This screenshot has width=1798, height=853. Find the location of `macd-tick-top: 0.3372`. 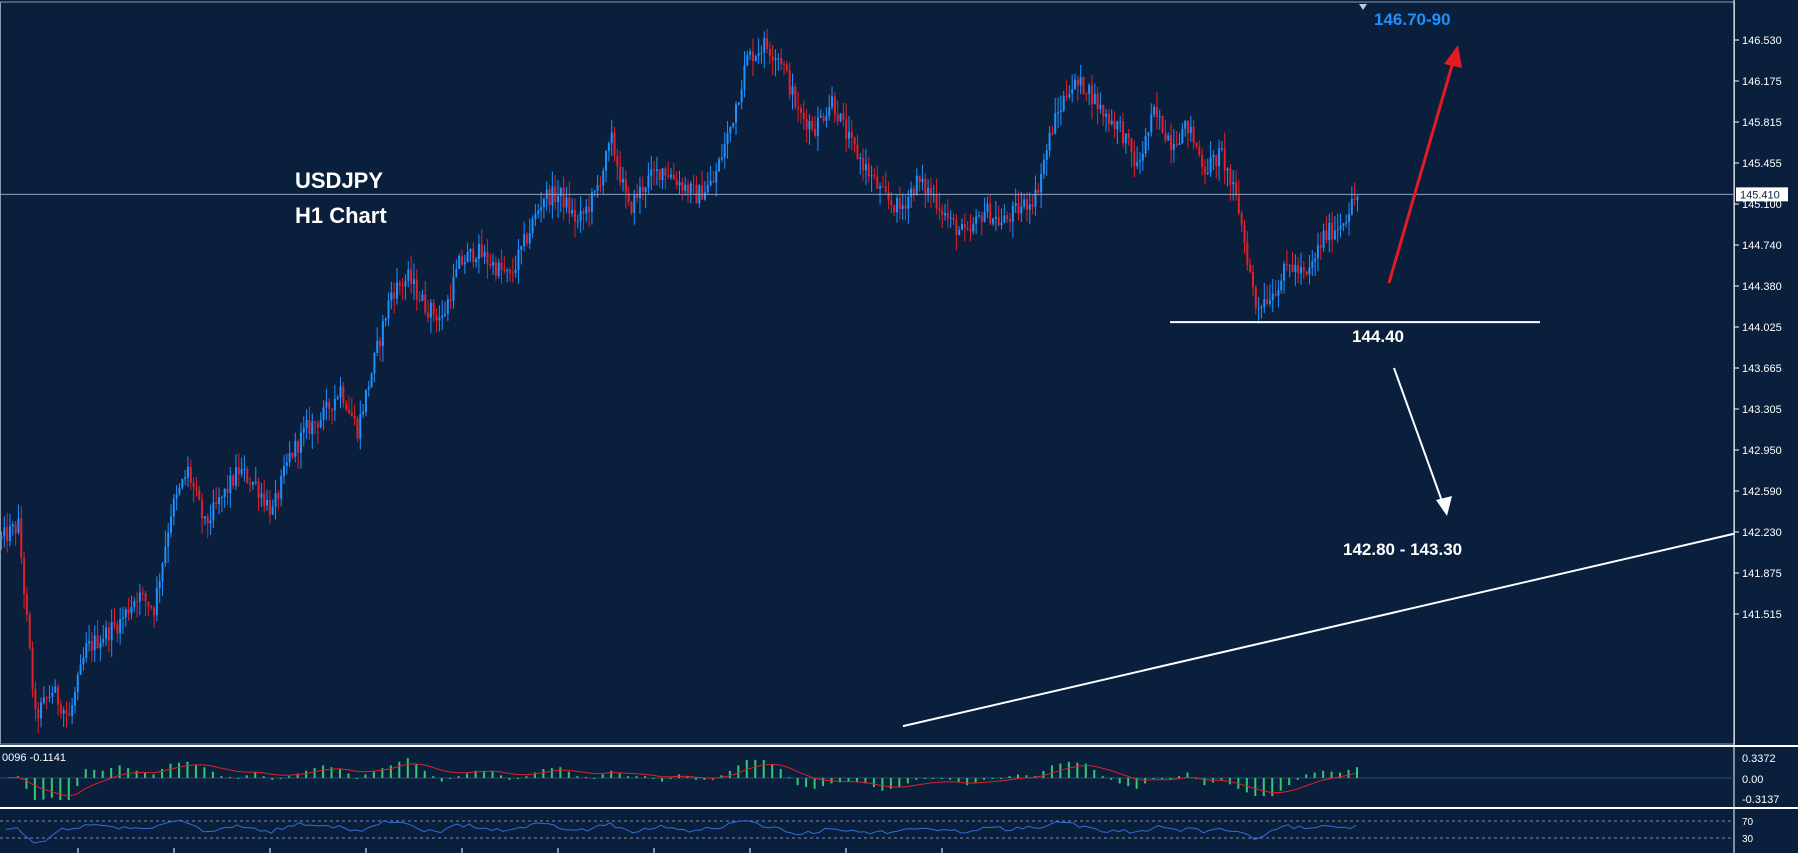

macd-tick-top: 0.3372 is located at coordinates (1759, 759).